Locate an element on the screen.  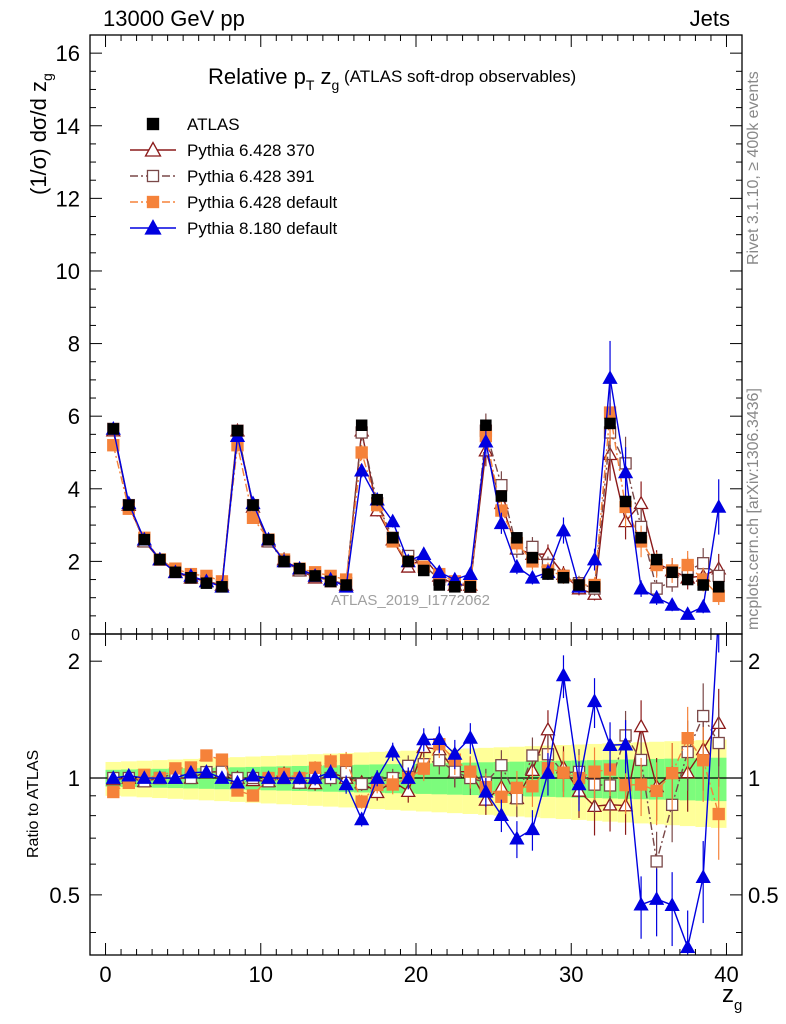
band-inner is located at coordinates (439, 779).